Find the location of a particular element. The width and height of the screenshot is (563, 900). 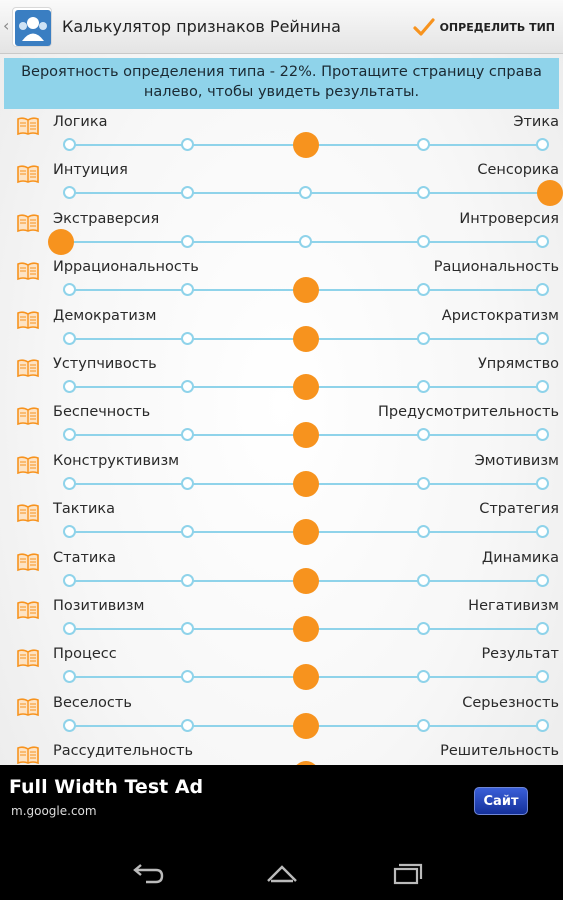

recents-icon is located at coordinates (406, 874).